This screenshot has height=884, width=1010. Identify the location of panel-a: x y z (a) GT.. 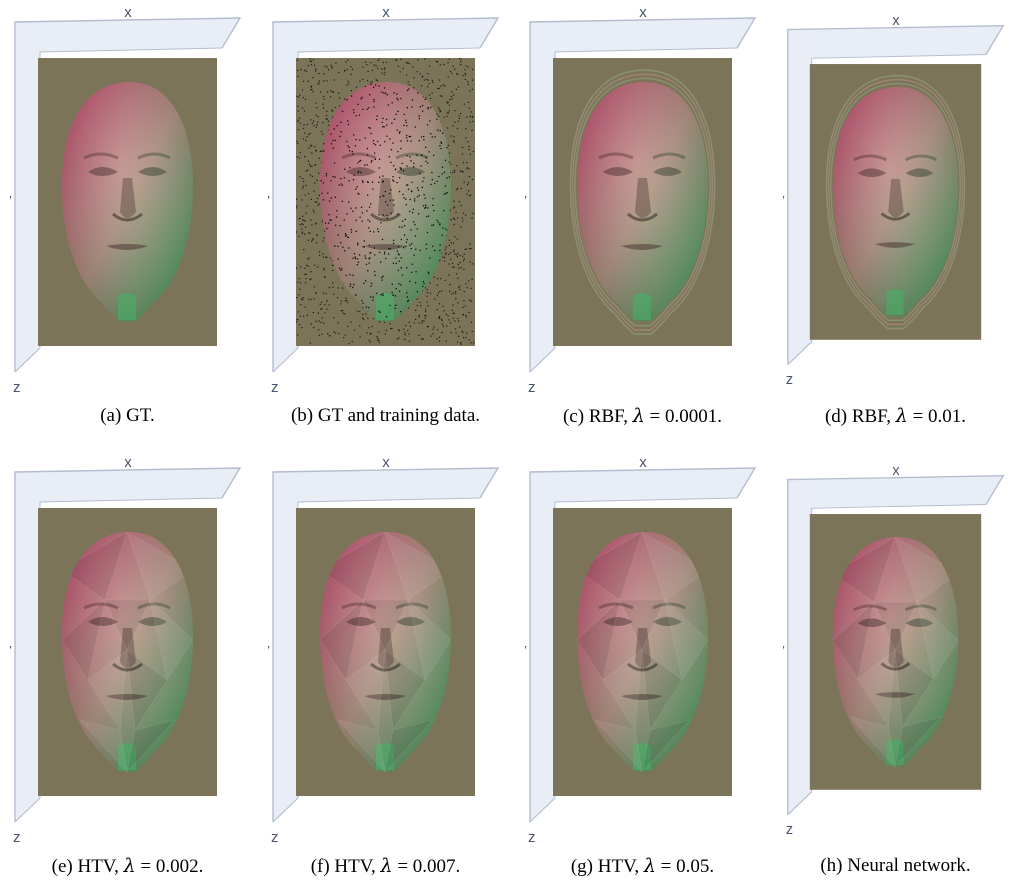
(127, 215).